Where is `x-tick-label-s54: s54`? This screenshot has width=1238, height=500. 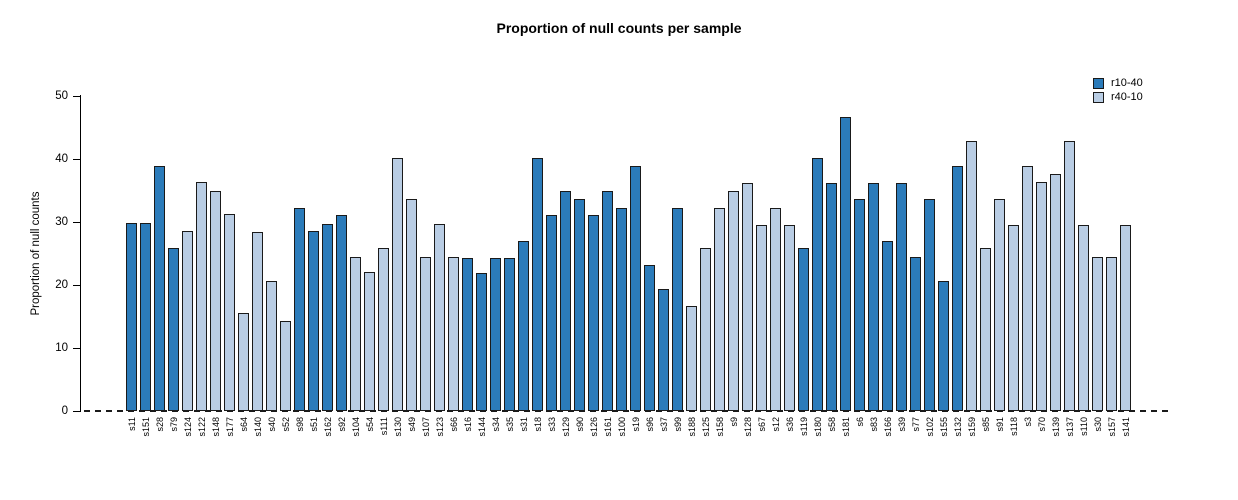 x-tick-label-s54: s54 is located at coordinates (369, 424).